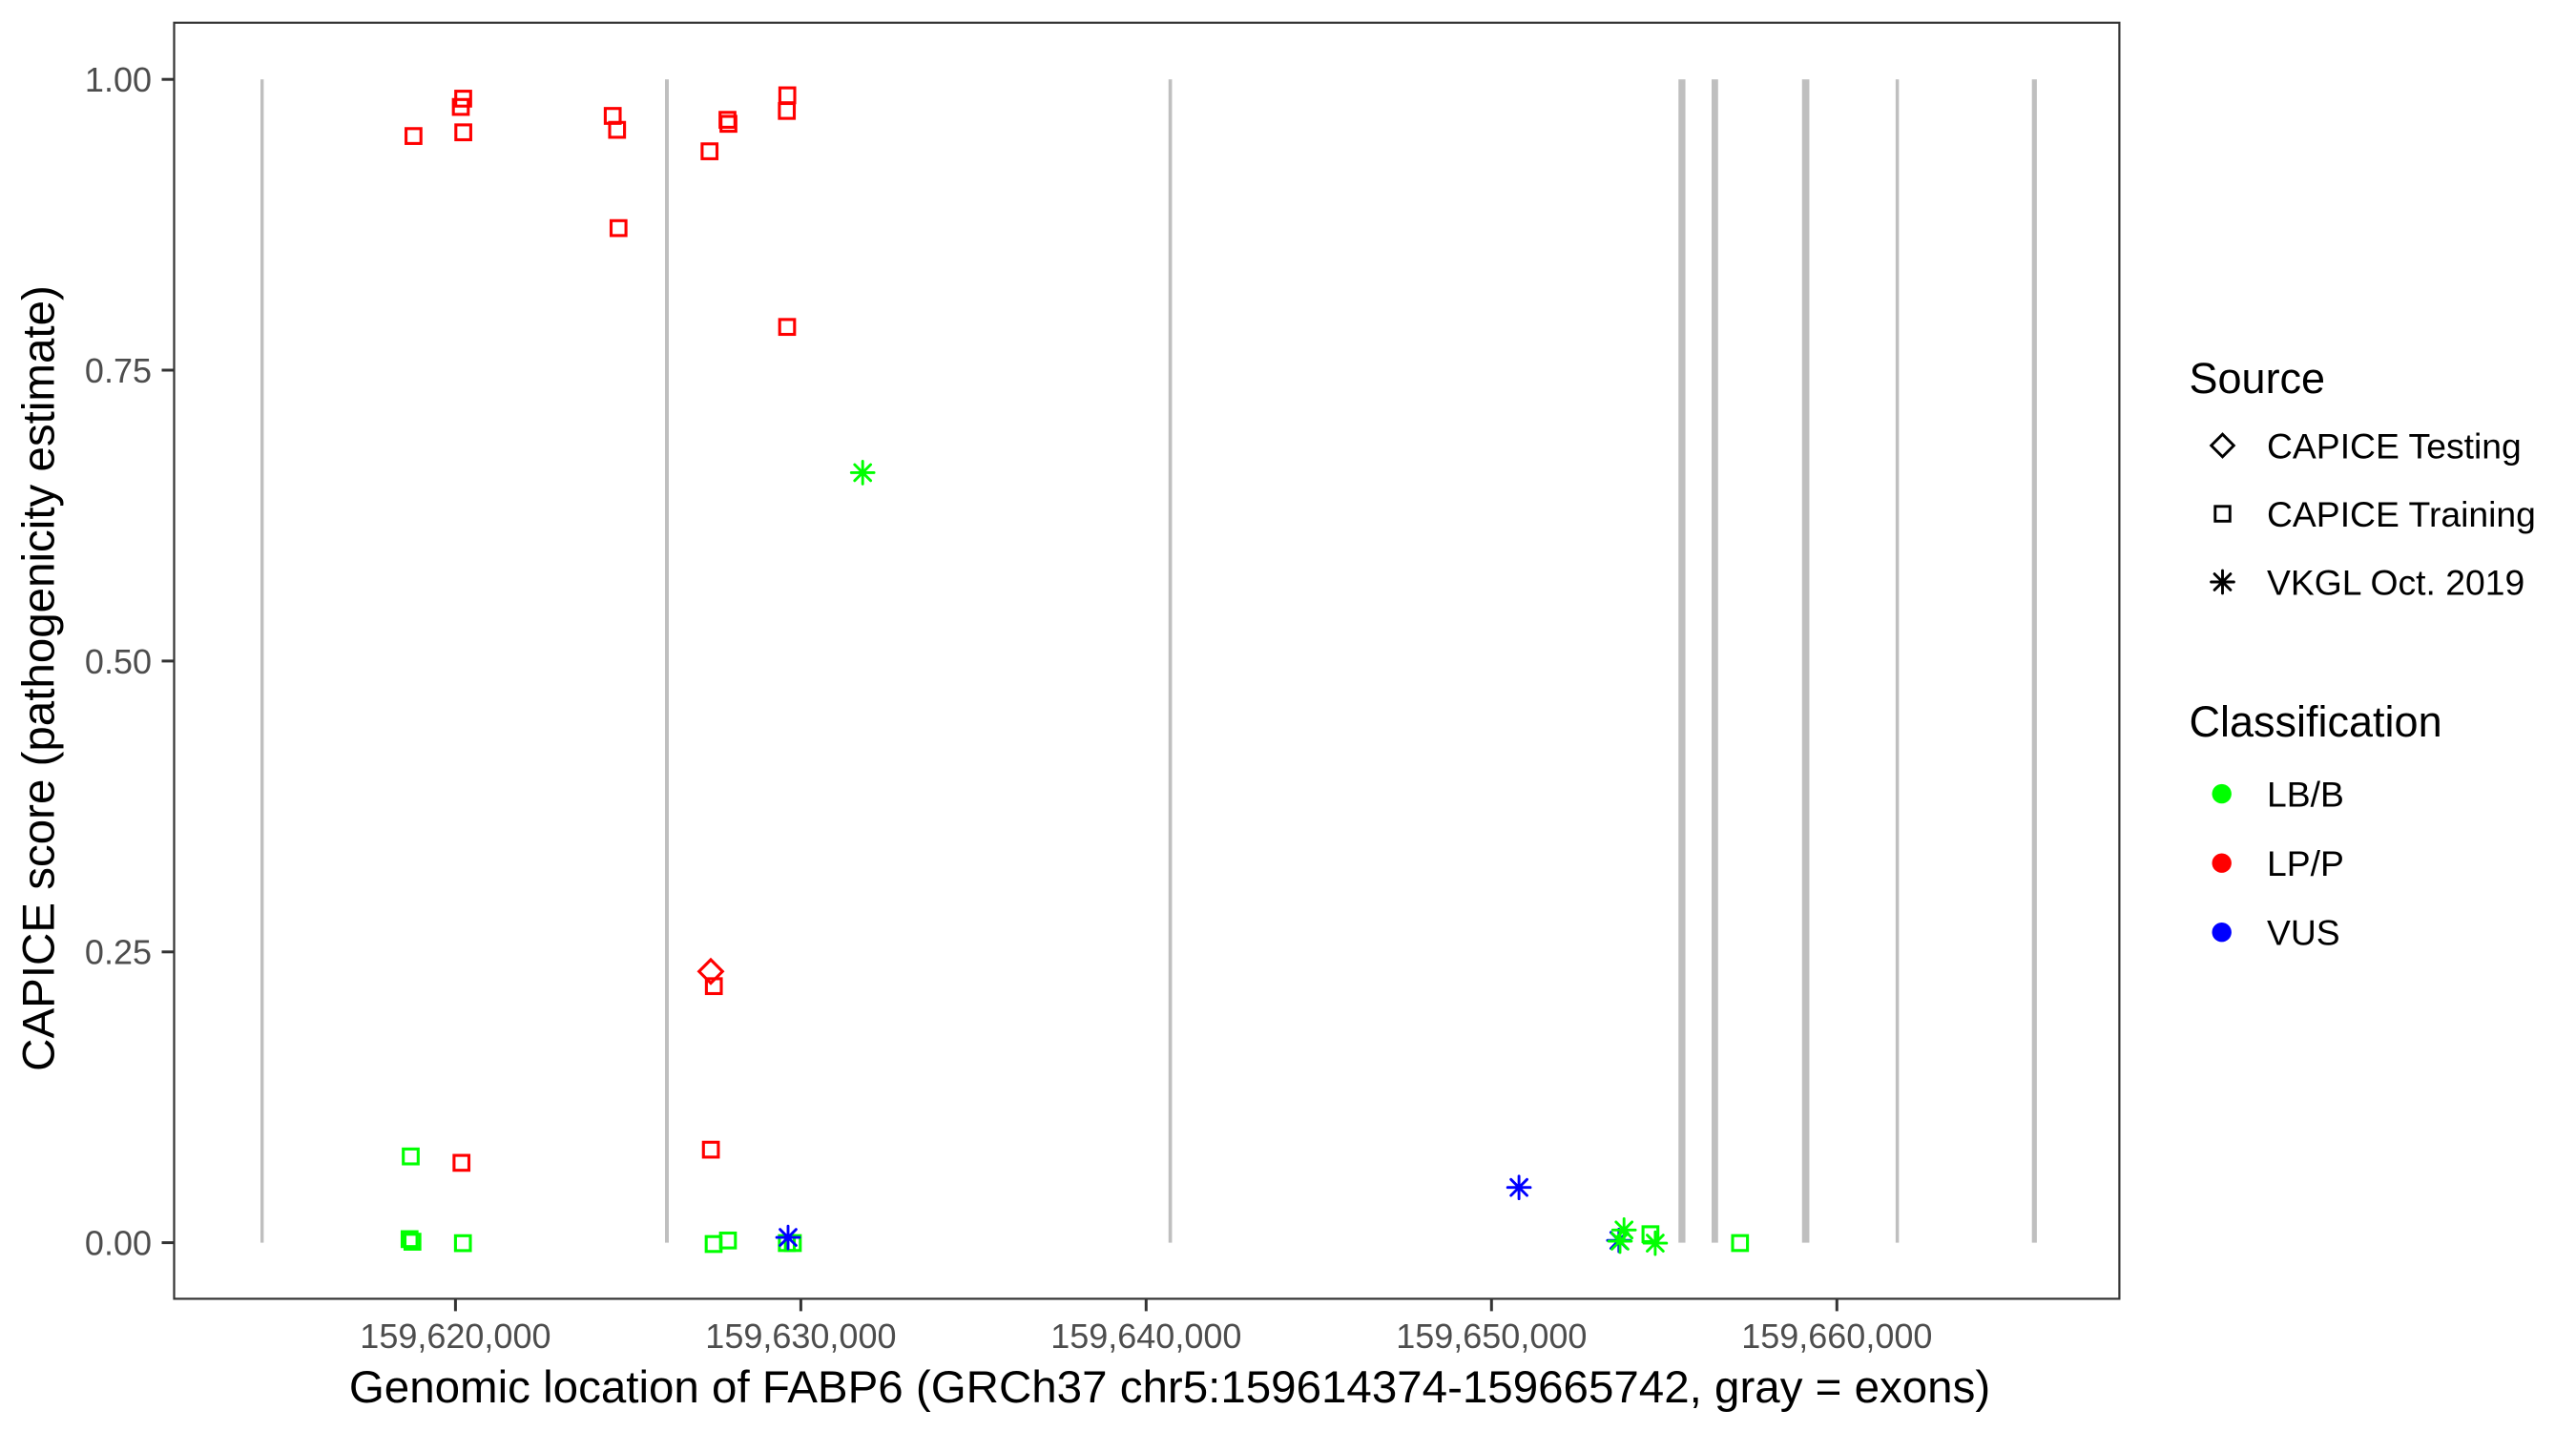 This screenshot has height=1431, width=2576. What do you see at coordinates (2316, 721) in the screenshot?
I see `svg-text: Classification` at bounding box center [2316, 721].